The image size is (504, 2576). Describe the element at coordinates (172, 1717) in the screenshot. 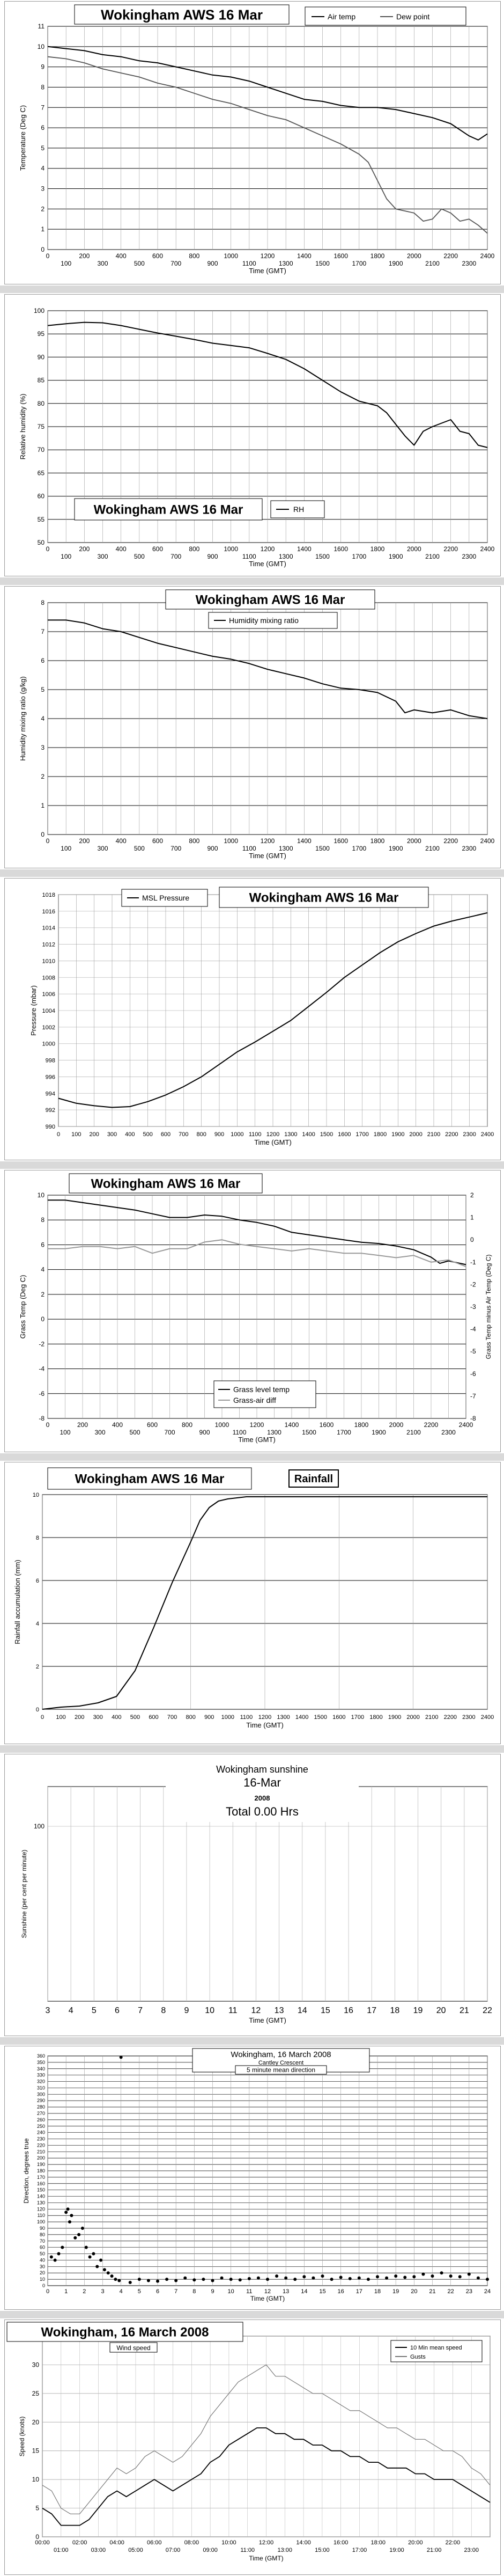

I see `x-tick-label: 700` at that location.